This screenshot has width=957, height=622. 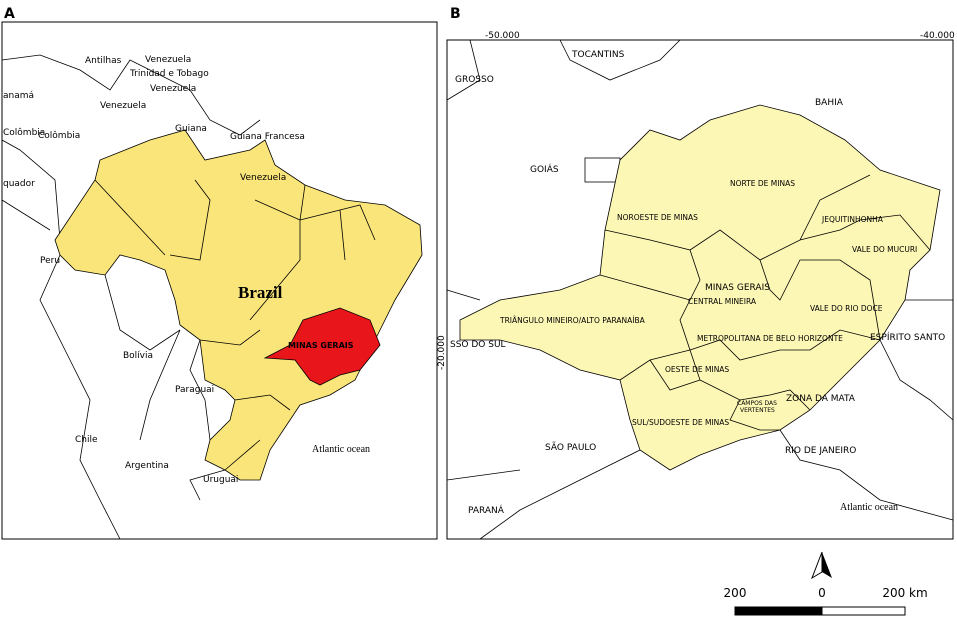 I want to click on minas-gerais, so click(x=322, y=346).